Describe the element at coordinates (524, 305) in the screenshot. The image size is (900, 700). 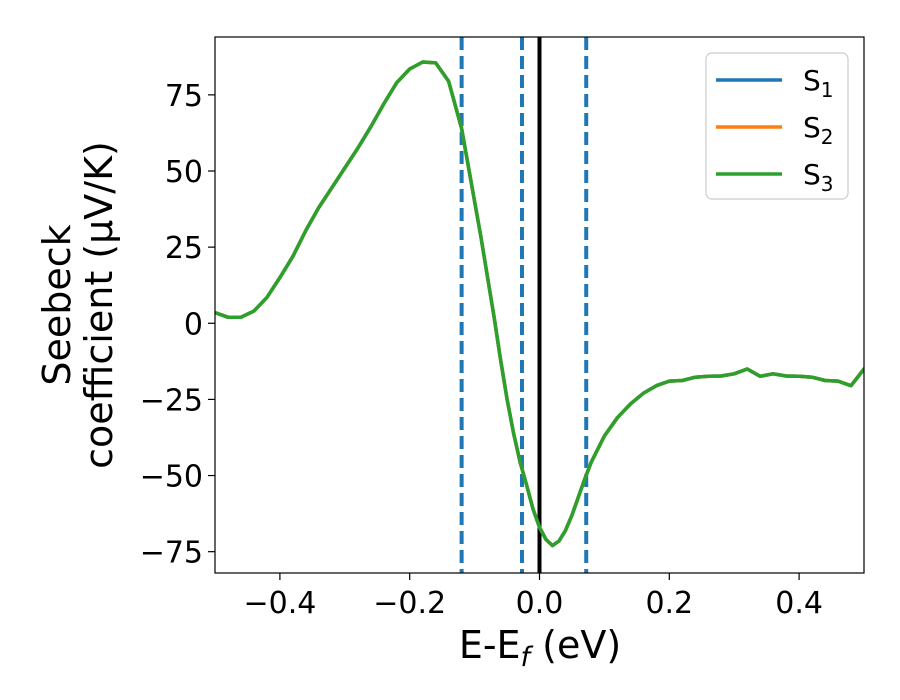
I see `vertical-reference-lines` at that location.